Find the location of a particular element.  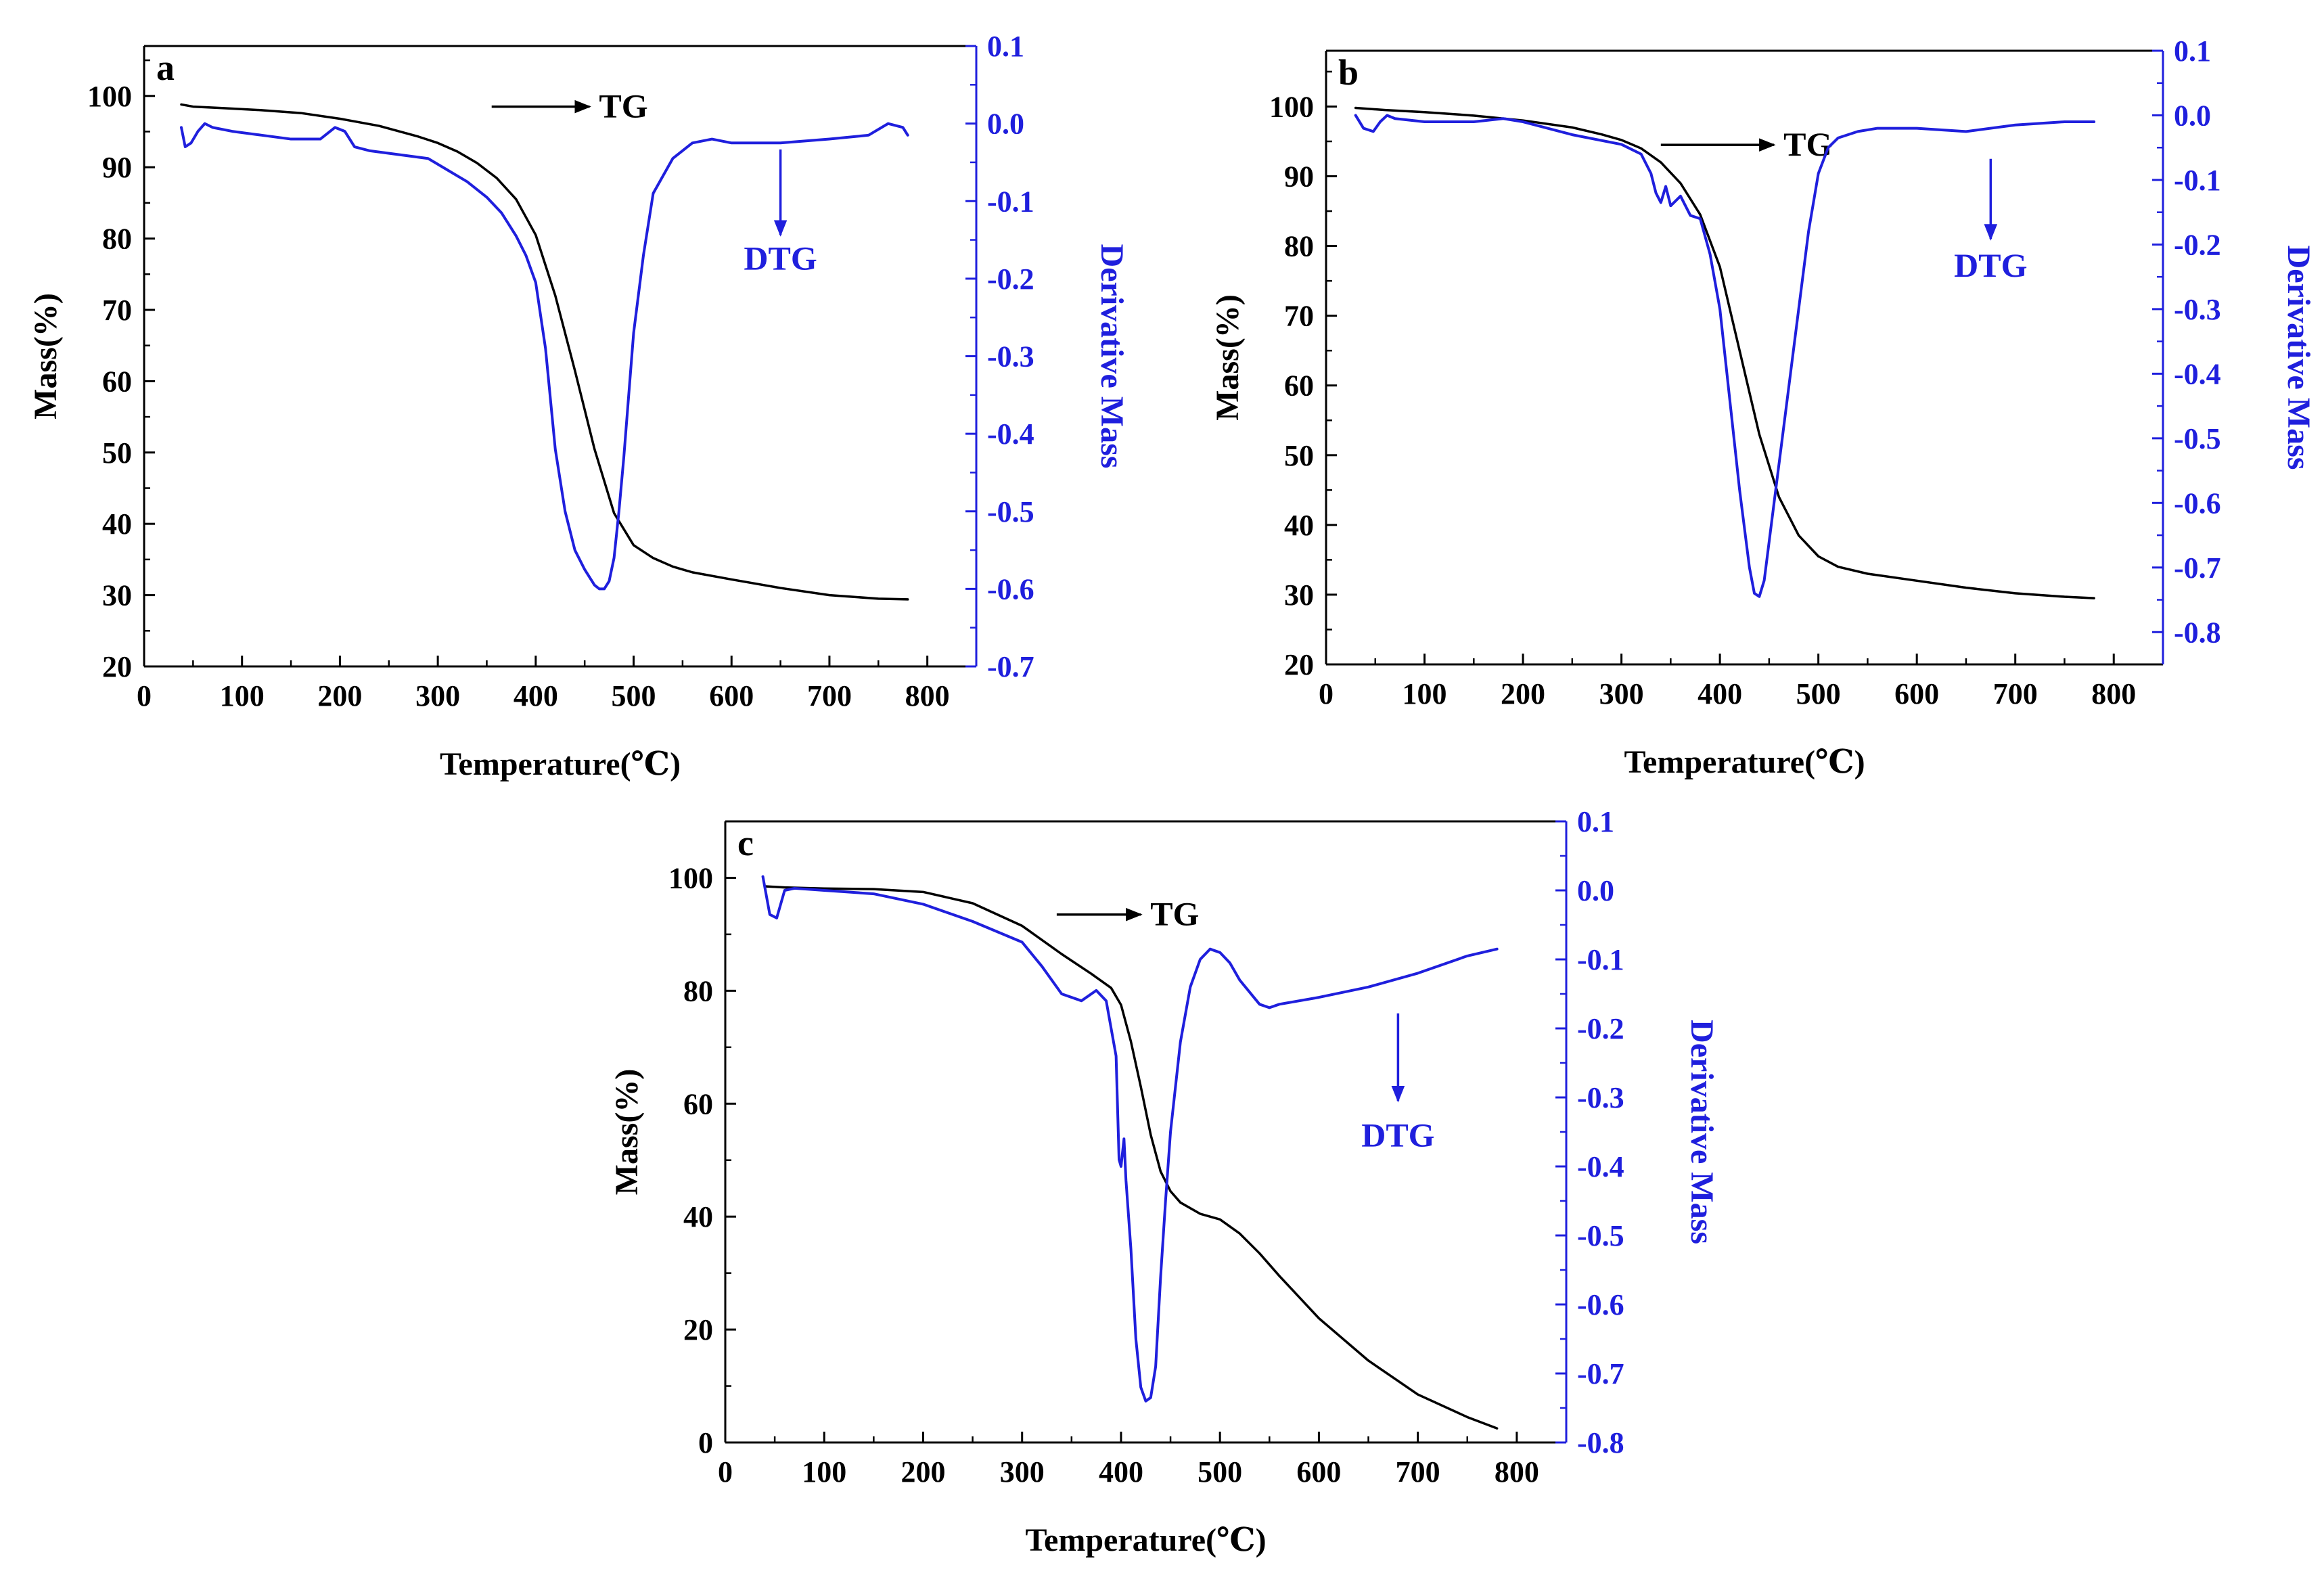

y-tick-label-left: 0 is located at coordinates (705, 1442).